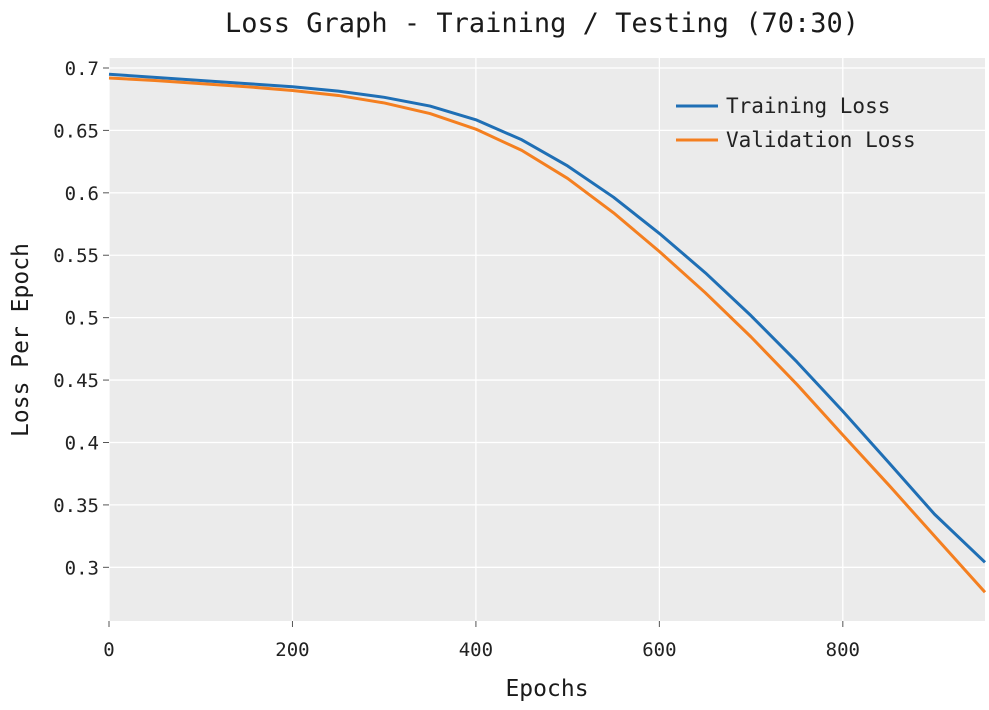 Image resolution: width=989 pixels, height=710 pixels. I want to click on x-tick-label: 600, so click(659, 650).